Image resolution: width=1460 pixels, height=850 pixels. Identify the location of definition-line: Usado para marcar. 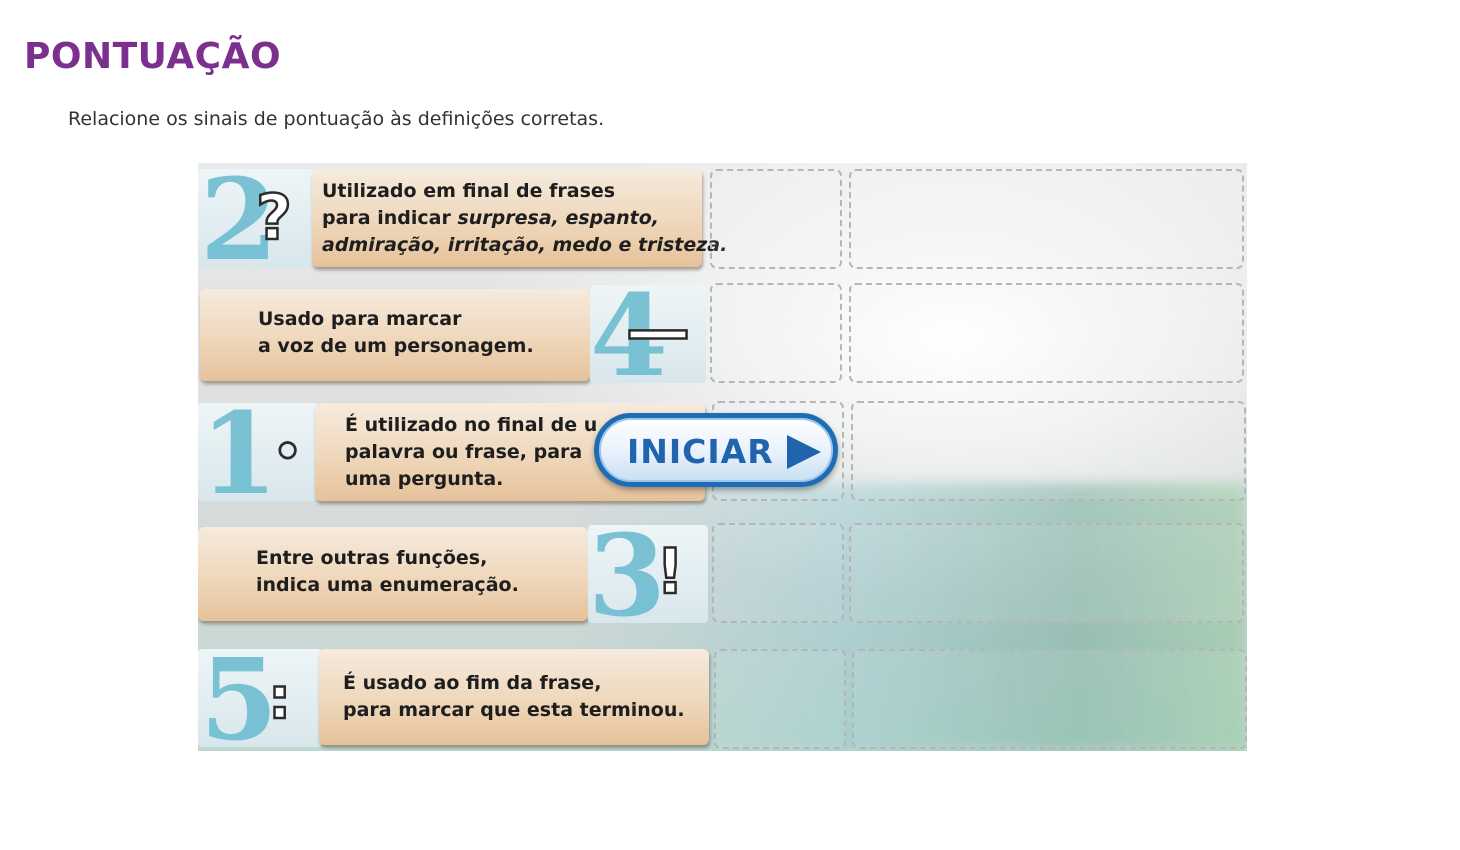
(360, 319).